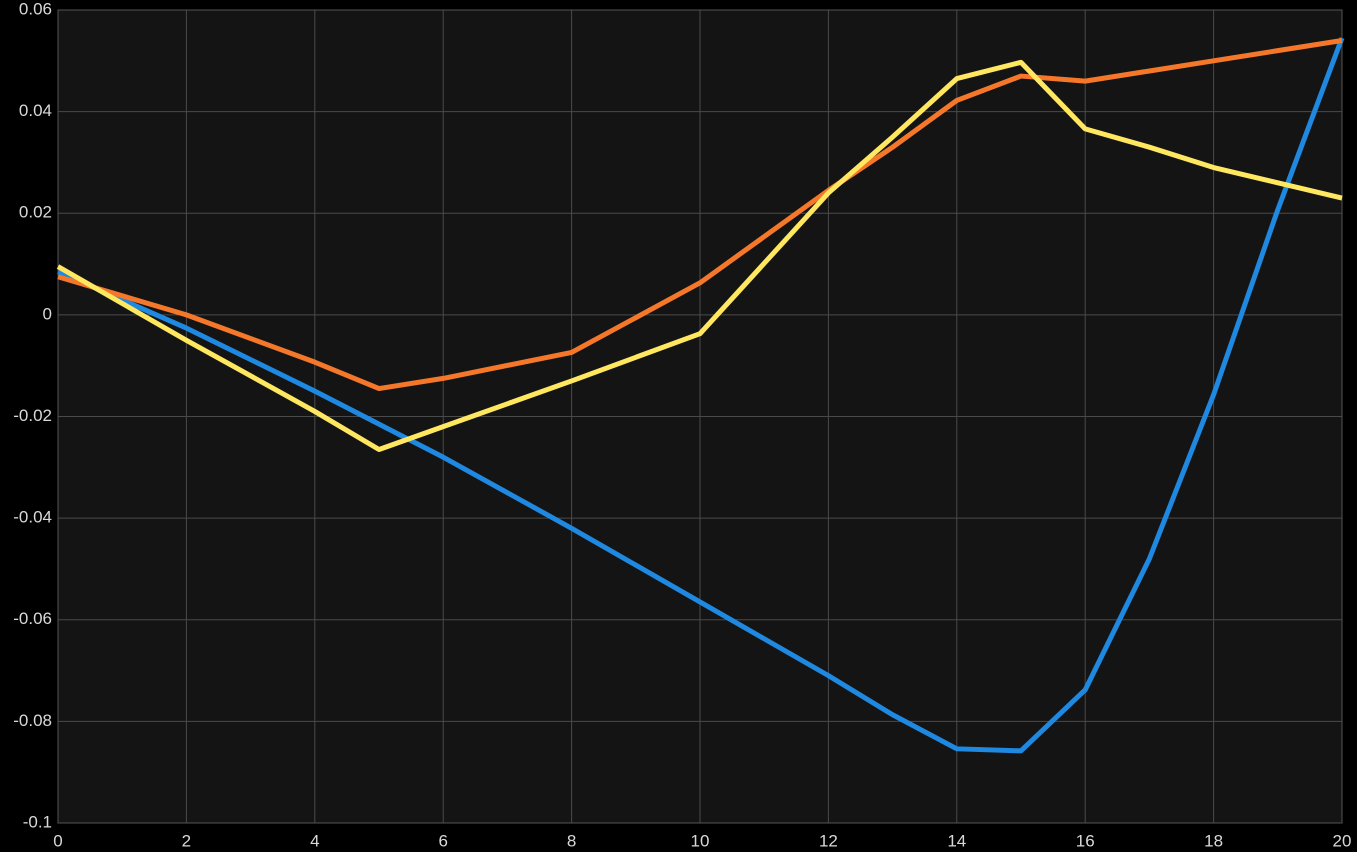  What do you see at coordinates (1213, 840) in the screenshot?
I see `x-tick-label: 18` at bounding box center [1213, 840].